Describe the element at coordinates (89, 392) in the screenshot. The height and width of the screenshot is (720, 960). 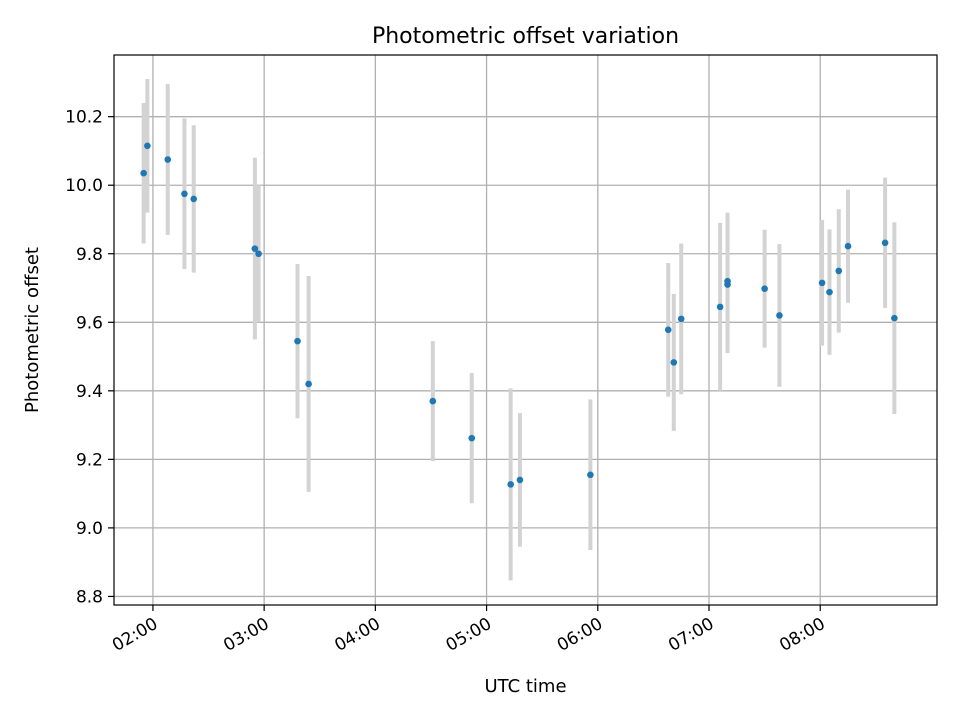
I see `y-tick-label: 9.4` at that location.